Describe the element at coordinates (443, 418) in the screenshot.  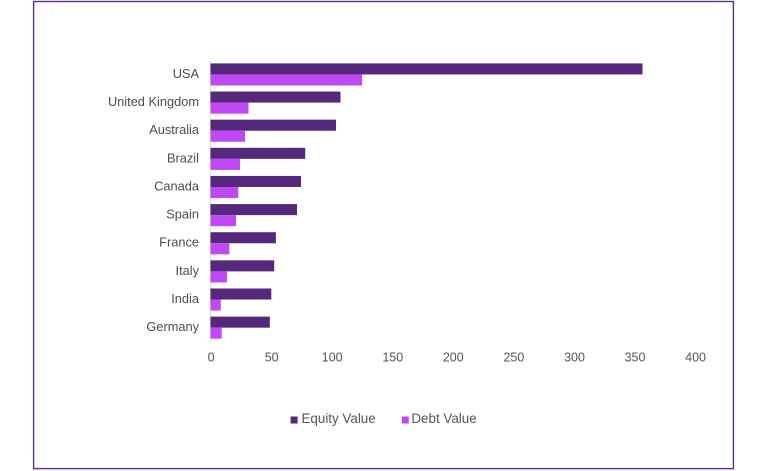
I see `svg-text: Debt Value` at that location.